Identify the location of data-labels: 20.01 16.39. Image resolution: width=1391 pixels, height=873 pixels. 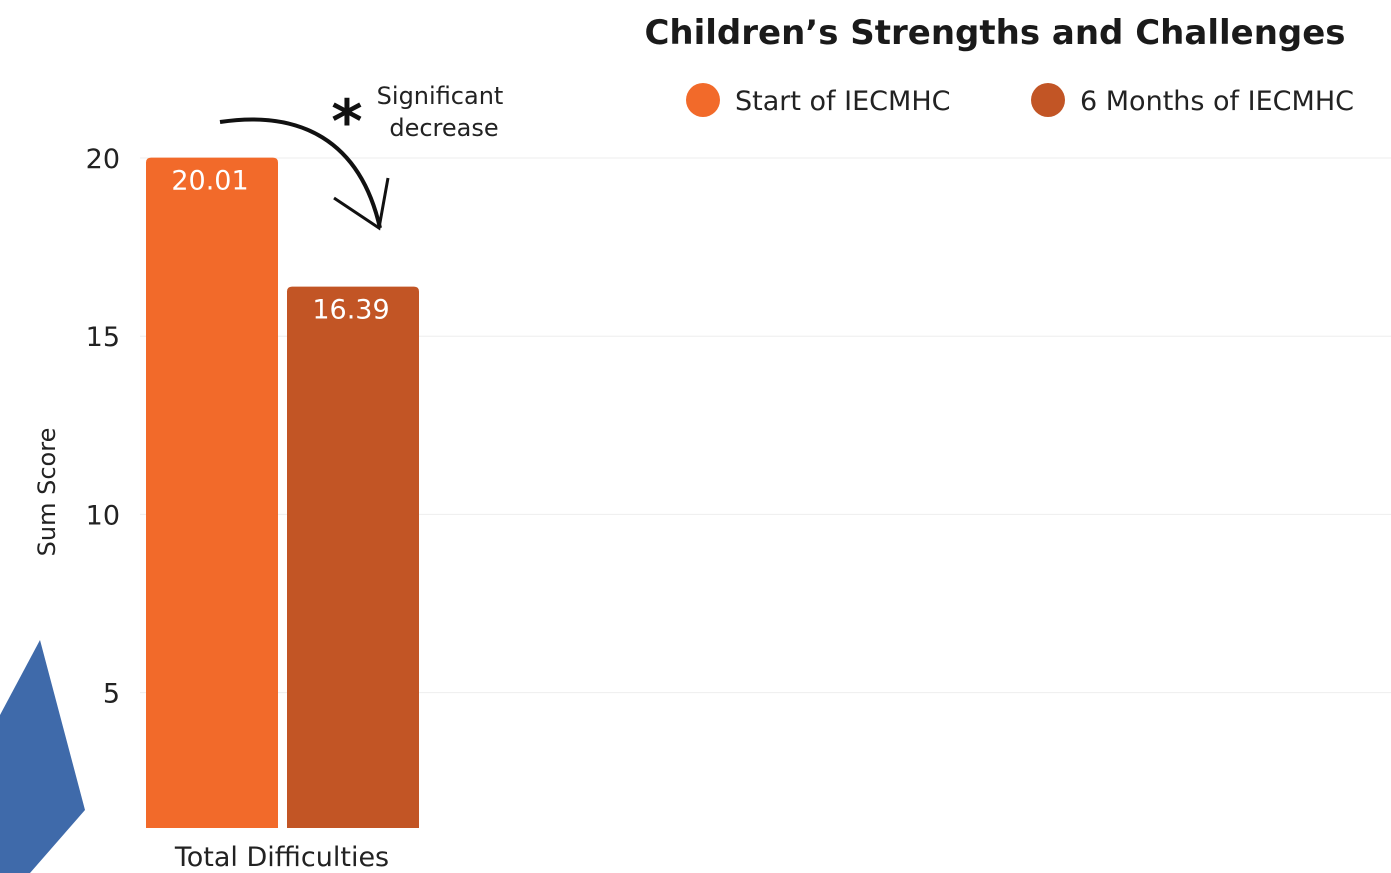
(280, 246).